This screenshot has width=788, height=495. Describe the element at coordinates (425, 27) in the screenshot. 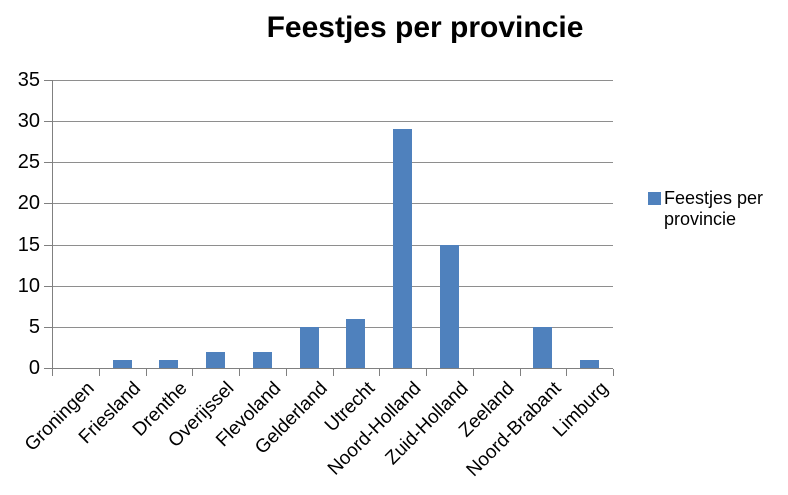

I see `chart-title: Feestjes per provincie` at that location.